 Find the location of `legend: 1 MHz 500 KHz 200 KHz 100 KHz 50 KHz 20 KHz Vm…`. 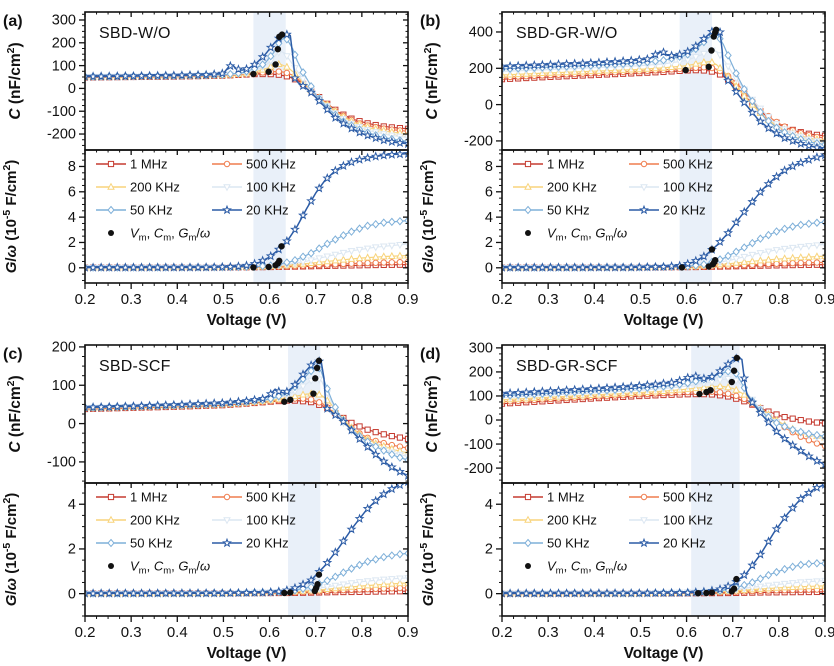

legend: 1 MHz 500 KHz 200 KHz 100 KHz 50 KHz 20 KHz Vm… is located at coordinates (613, 200).